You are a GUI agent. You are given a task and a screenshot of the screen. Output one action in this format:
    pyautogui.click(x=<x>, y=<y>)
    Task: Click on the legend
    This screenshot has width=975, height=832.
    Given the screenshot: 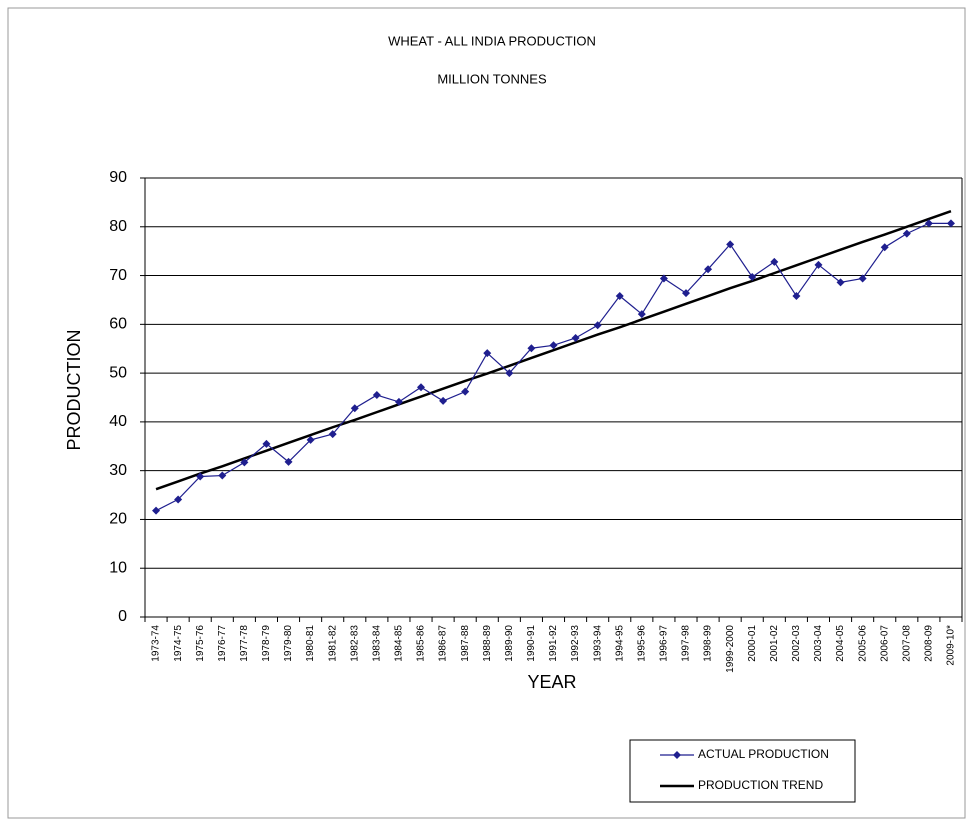 What is the action you would take?
    pyautogui.click(x=742, y=771)
    